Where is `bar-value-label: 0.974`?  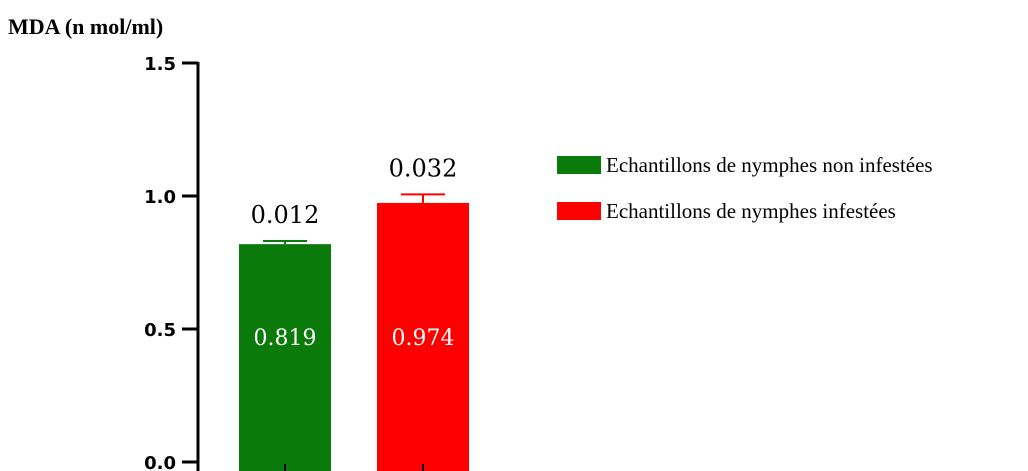 bar-value-label: 0.974 is located at coordinates (423, 338).